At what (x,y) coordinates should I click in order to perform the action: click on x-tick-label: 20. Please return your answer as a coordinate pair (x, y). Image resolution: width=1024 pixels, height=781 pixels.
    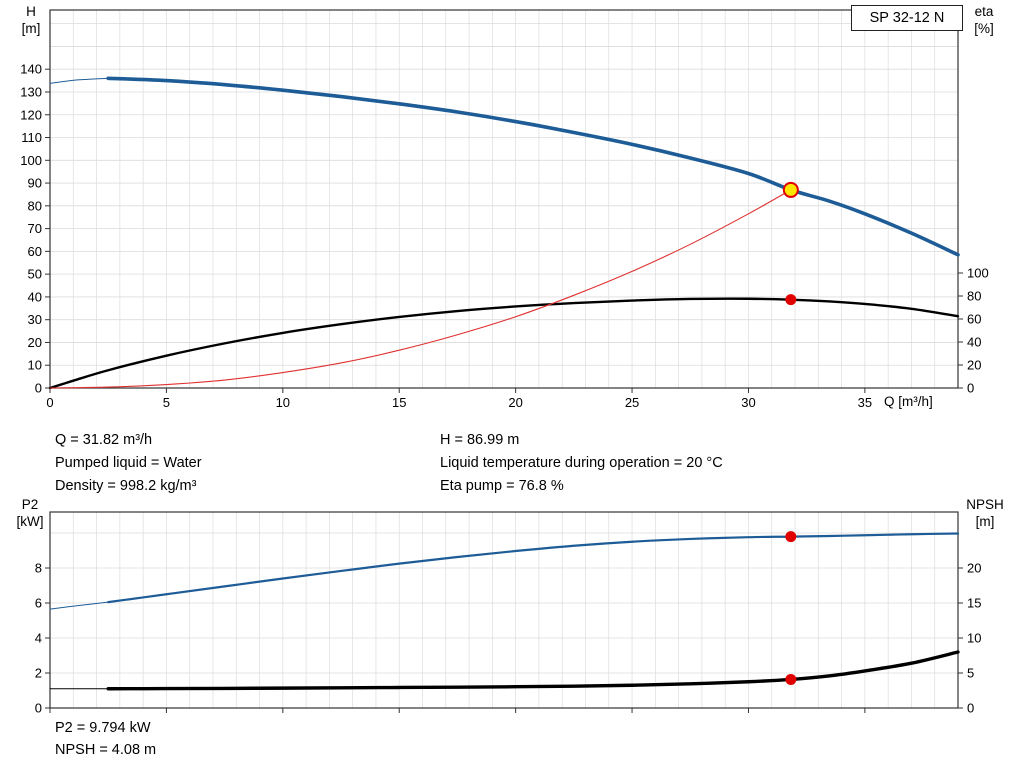
    Looking at the image, I should click on (515, 402).